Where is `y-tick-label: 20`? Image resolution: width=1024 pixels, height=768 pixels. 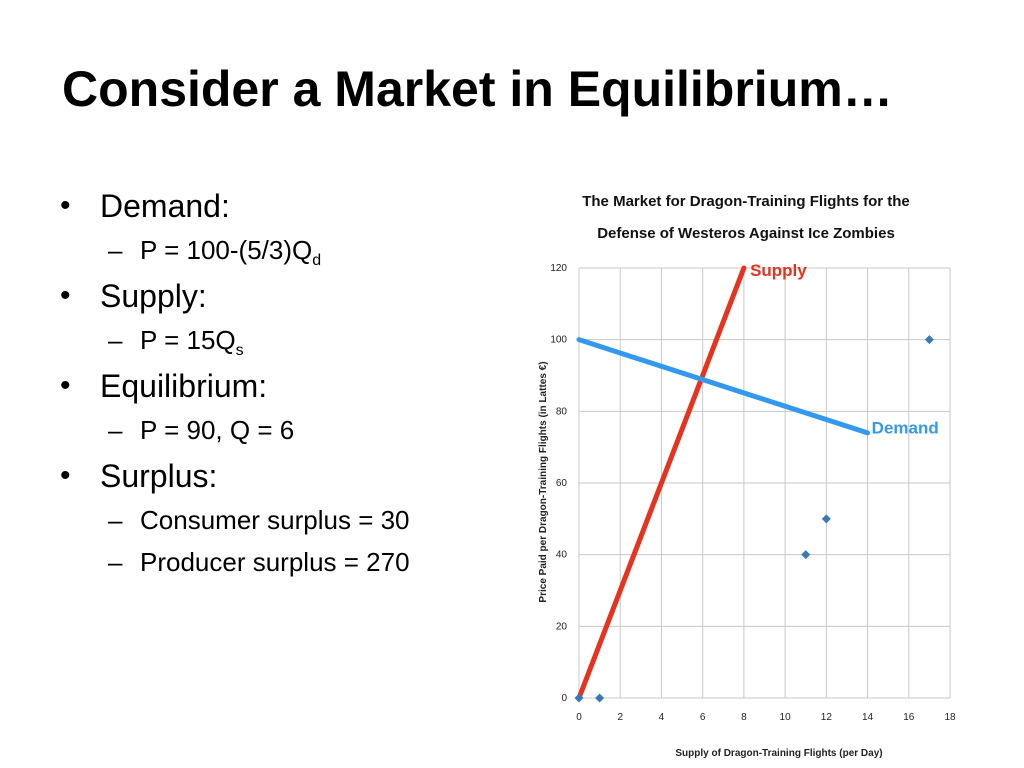 y-tick-label: 20 is located at coordinates (562, 626).